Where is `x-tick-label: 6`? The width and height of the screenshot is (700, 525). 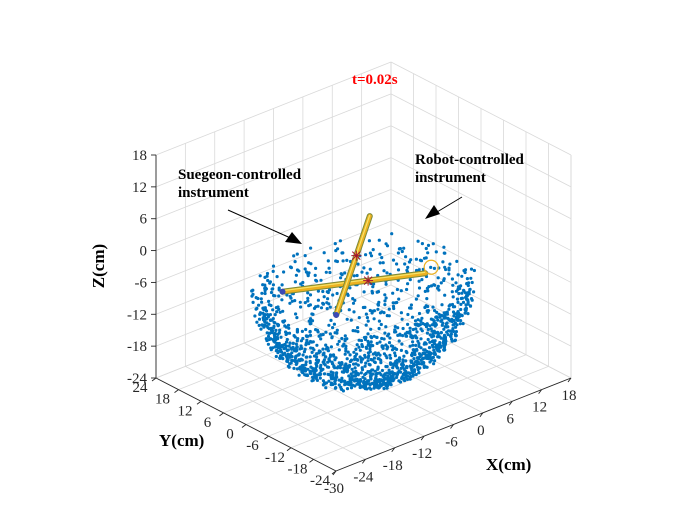
x-tick-label: 6 is located at coordinates (511, 419).